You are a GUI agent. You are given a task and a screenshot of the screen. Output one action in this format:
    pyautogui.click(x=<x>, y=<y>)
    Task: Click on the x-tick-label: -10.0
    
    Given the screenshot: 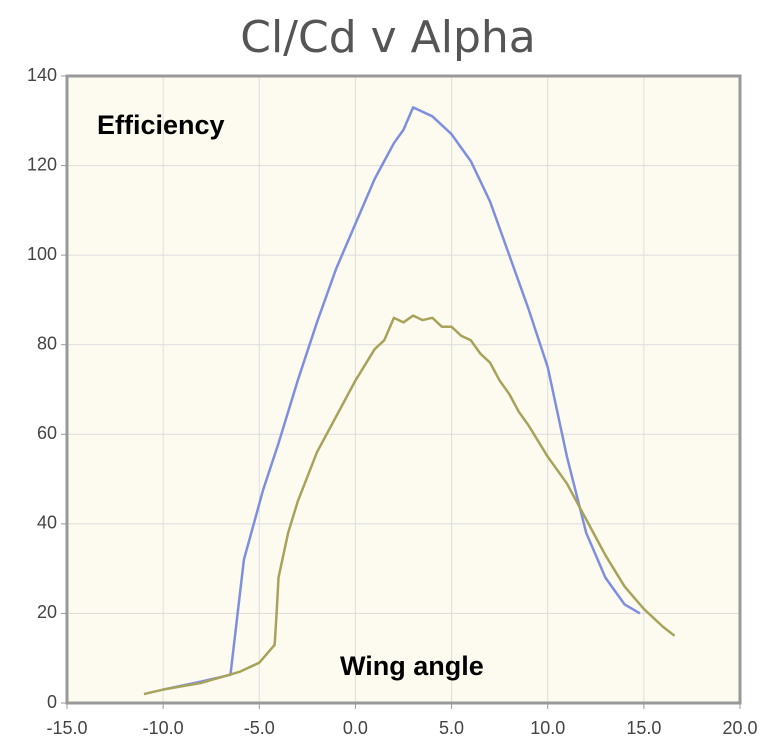 What is the action you would take?
    pyautogui.click(x=163, y=728)
    